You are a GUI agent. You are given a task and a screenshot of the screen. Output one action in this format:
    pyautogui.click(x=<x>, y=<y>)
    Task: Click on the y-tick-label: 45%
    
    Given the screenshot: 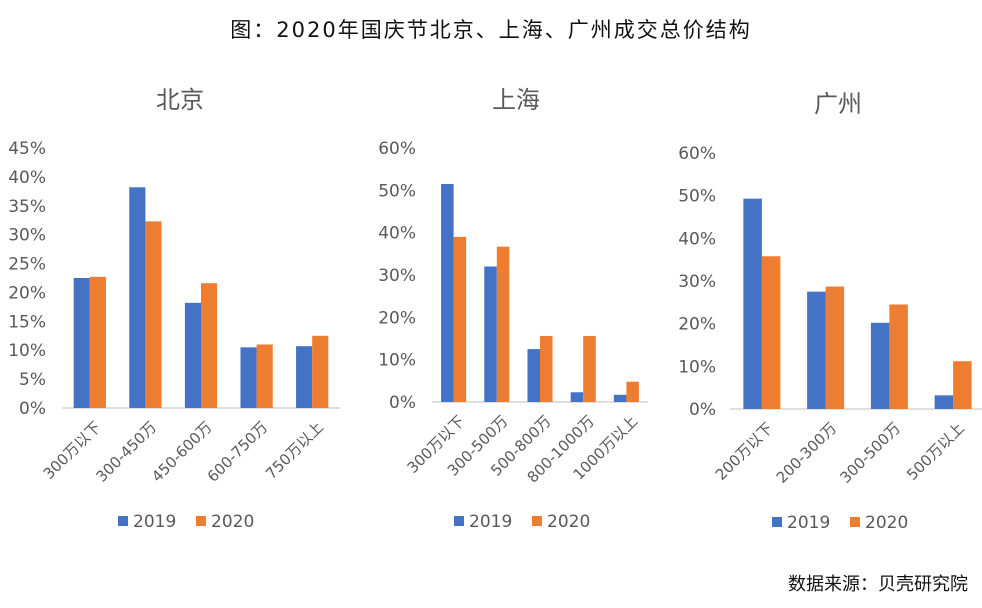 What is the action you would take?
    pyautogui.click(x=27, y=149)
    